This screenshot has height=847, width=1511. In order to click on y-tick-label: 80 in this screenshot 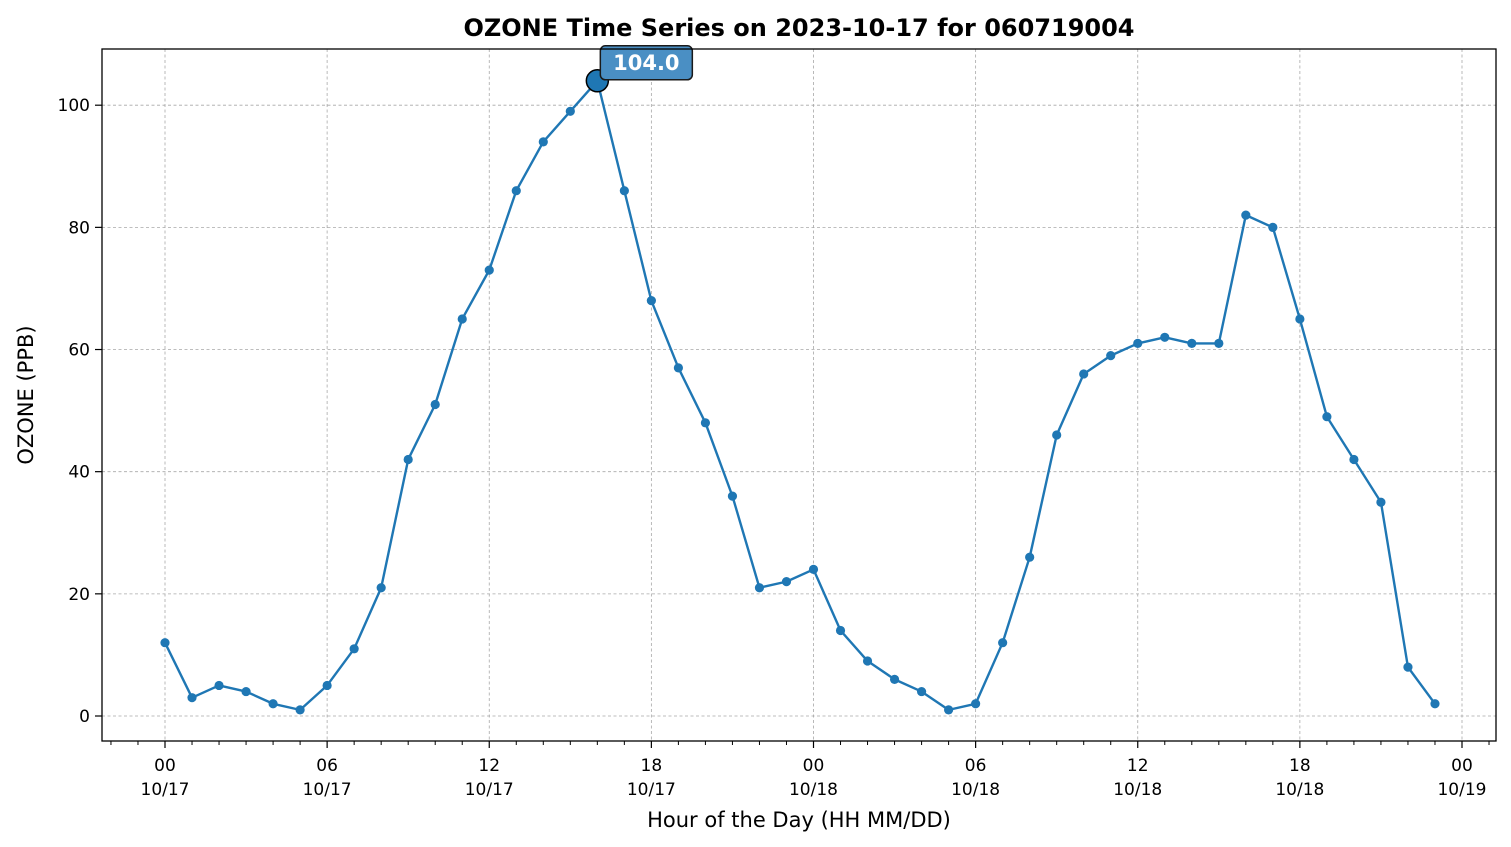, I will do `click(79, 228)`.